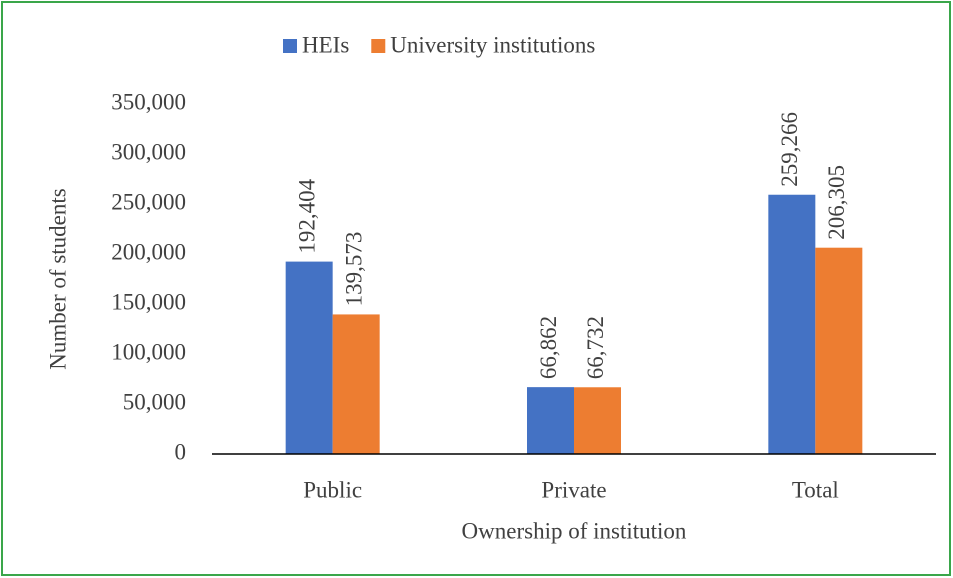 The image size is (953, 578). Describe the element at coordinates (574, 530) in the screenshot. I see `x-axis-label: Ownership of institution` at that location.